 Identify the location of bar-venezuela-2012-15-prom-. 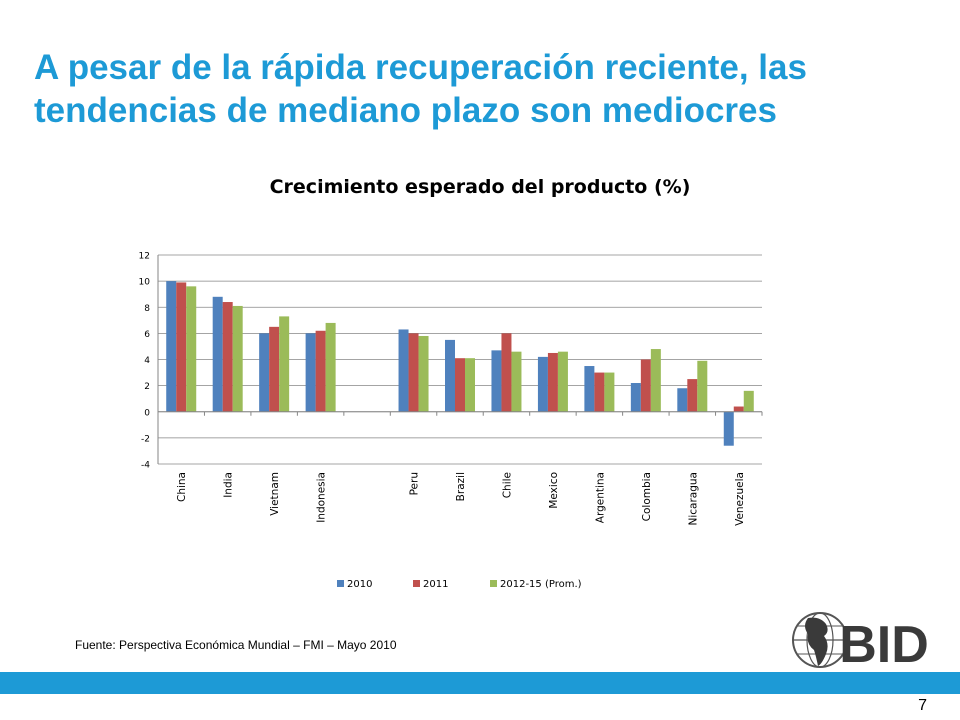
(748, 401).